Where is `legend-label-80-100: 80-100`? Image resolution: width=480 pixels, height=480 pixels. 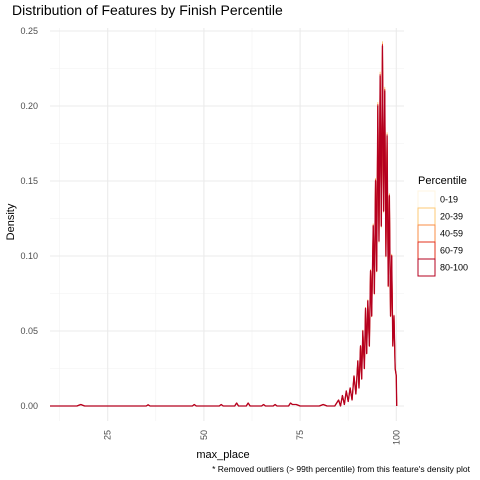 legend-label-80-100: 80-100 is located at coordinates (454, 268).